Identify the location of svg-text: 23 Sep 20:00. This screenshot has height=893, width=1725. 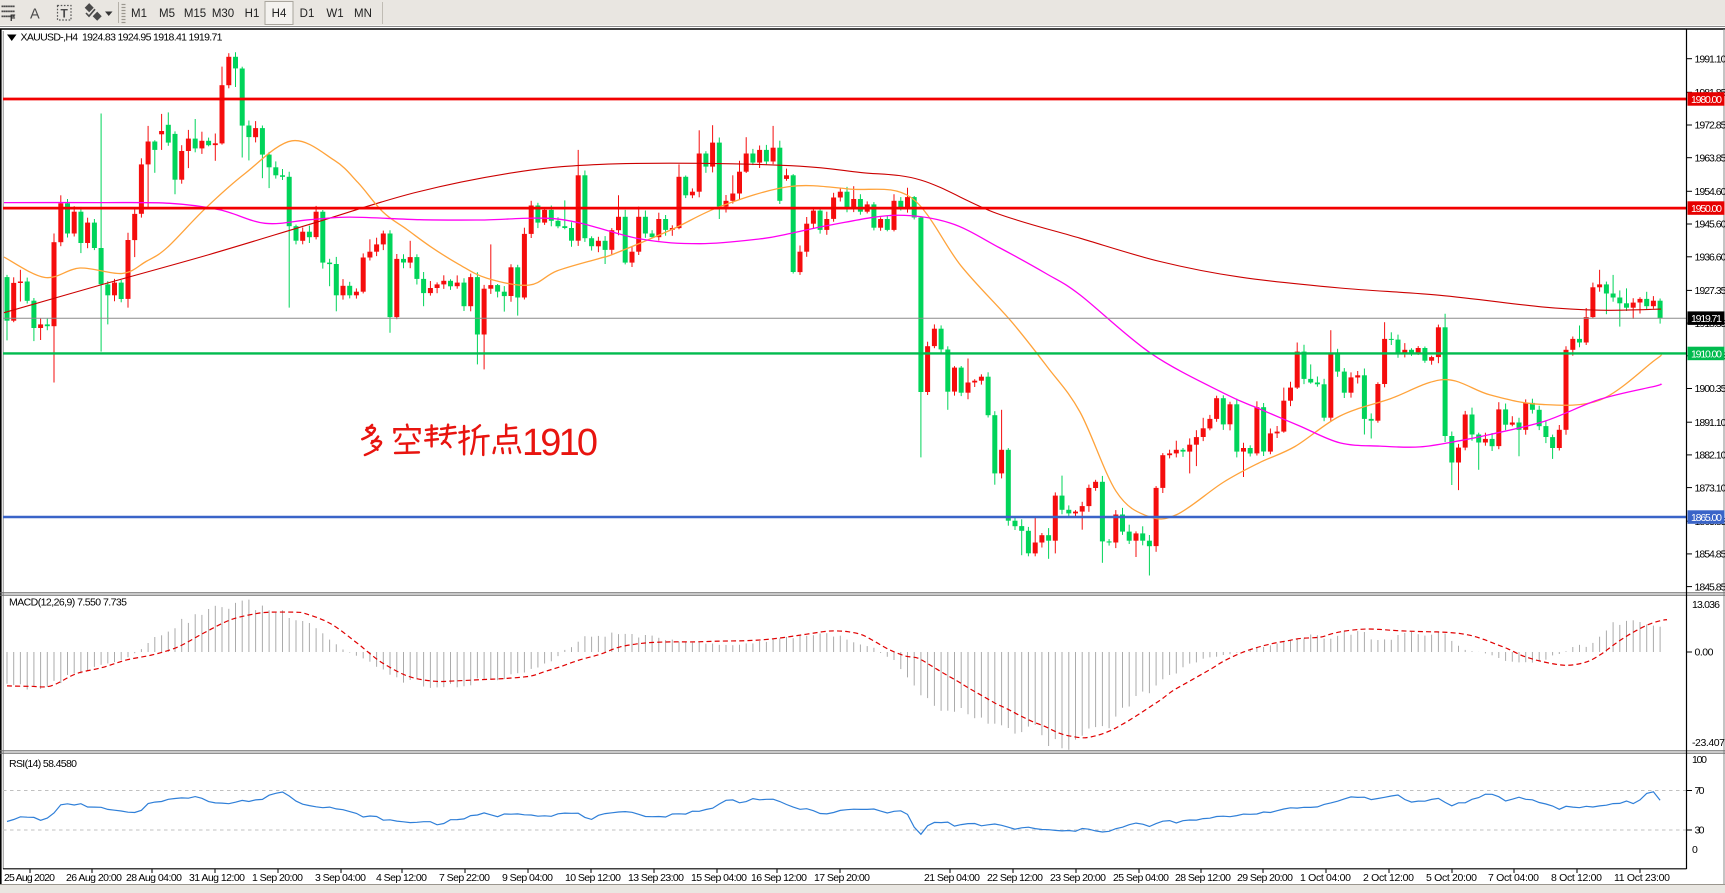
(1078, 878).